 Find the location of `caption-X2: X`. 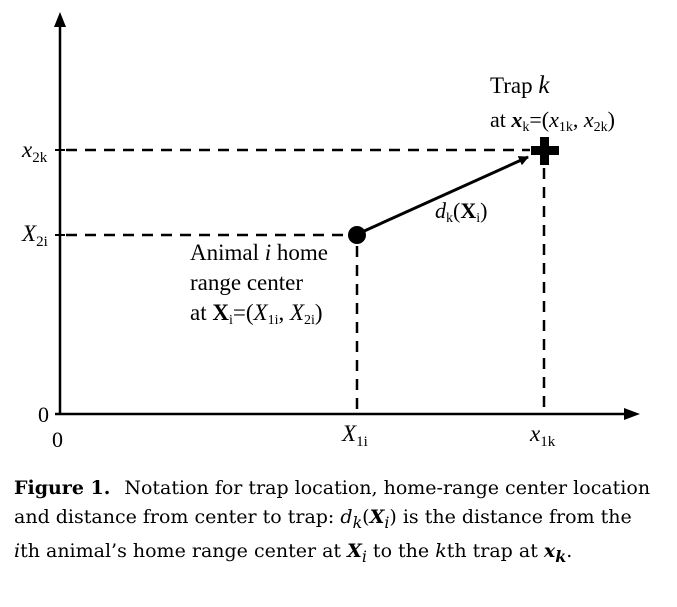

caption-X2: X is located at coordinates (354, 550).